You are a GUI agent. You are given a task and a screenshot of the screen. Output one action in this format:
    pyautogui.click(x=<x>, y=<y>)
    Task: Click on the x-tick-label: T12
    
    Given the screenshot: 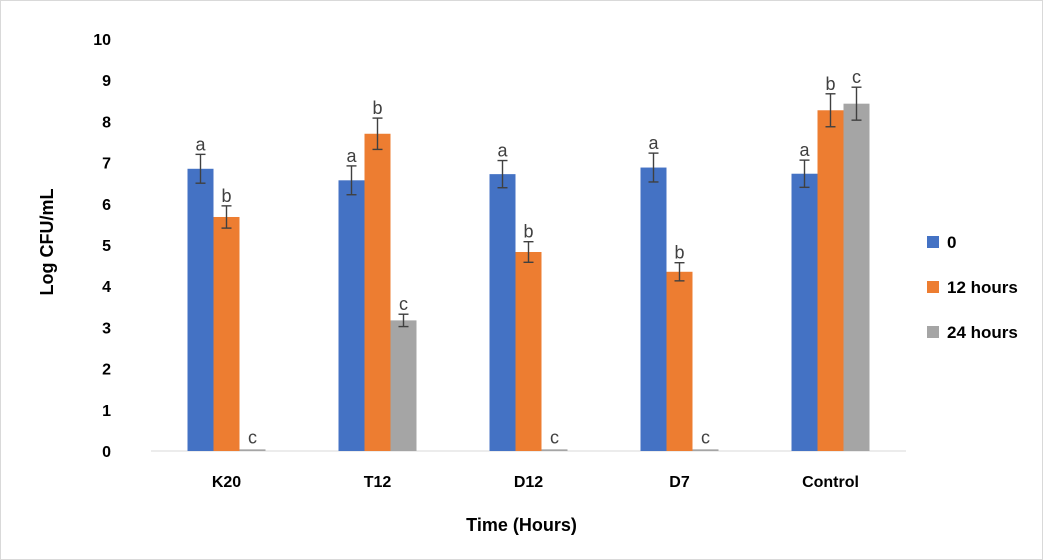 What is the action you would take?
    pyautogui.click(x=378, y=482)
    